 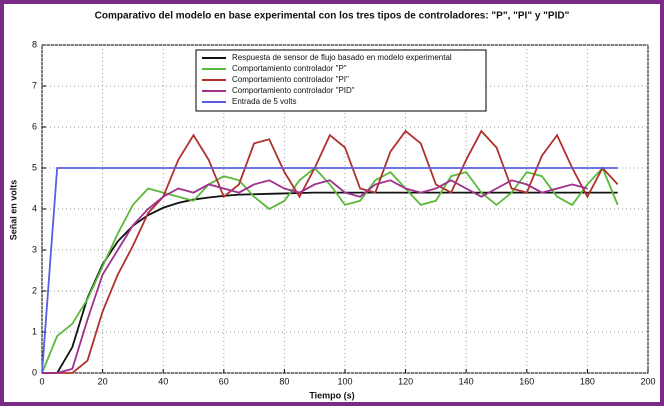 I want to click on y-tick-label: 8, so click(x=34, y=44).